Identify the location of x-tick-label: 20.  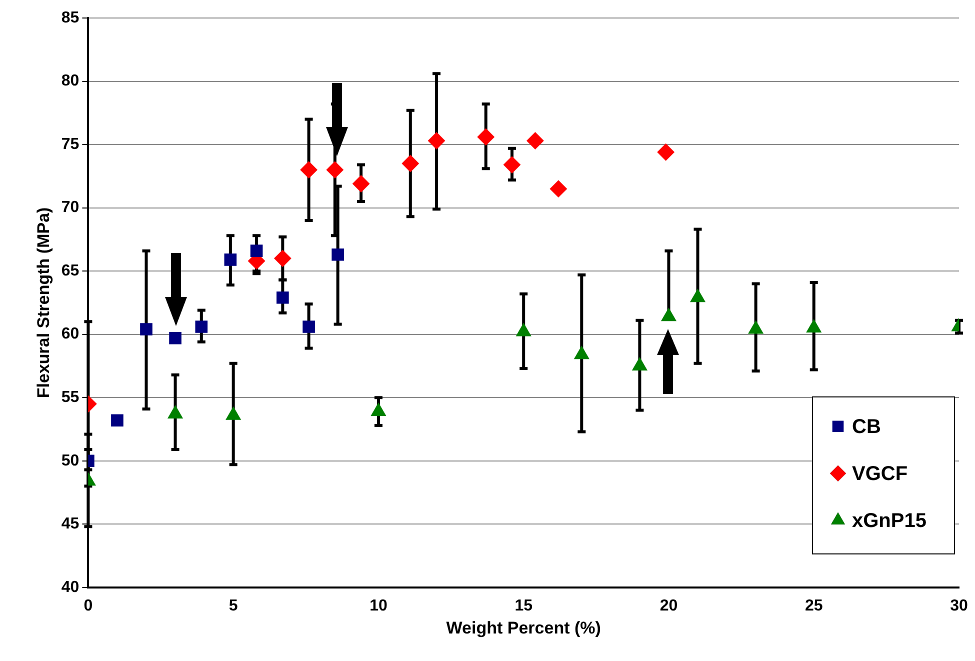
(669, 605).